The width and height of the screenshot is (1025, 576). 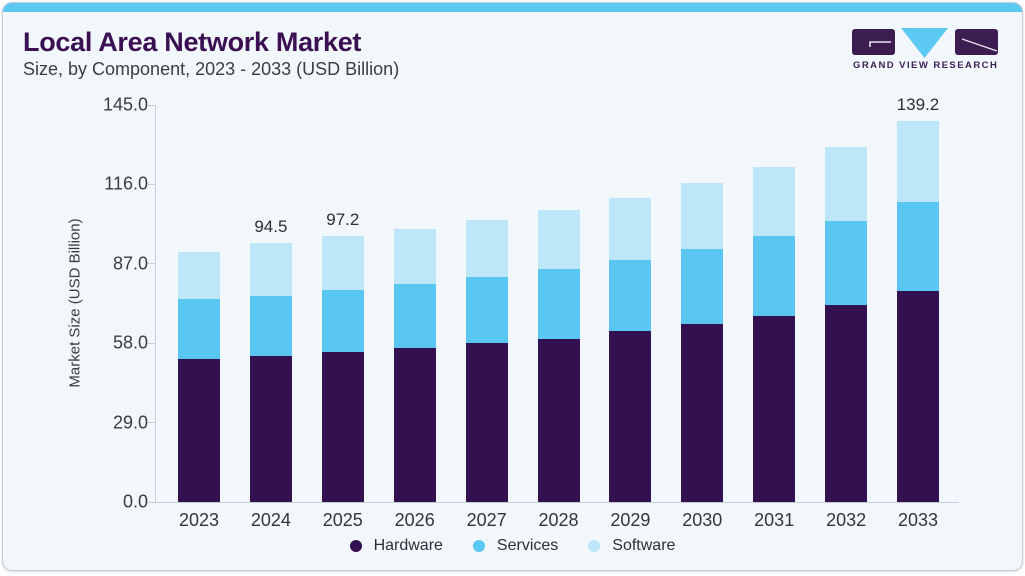 I want to click on bar-segment-services-2024, so click(x=270, y=325).